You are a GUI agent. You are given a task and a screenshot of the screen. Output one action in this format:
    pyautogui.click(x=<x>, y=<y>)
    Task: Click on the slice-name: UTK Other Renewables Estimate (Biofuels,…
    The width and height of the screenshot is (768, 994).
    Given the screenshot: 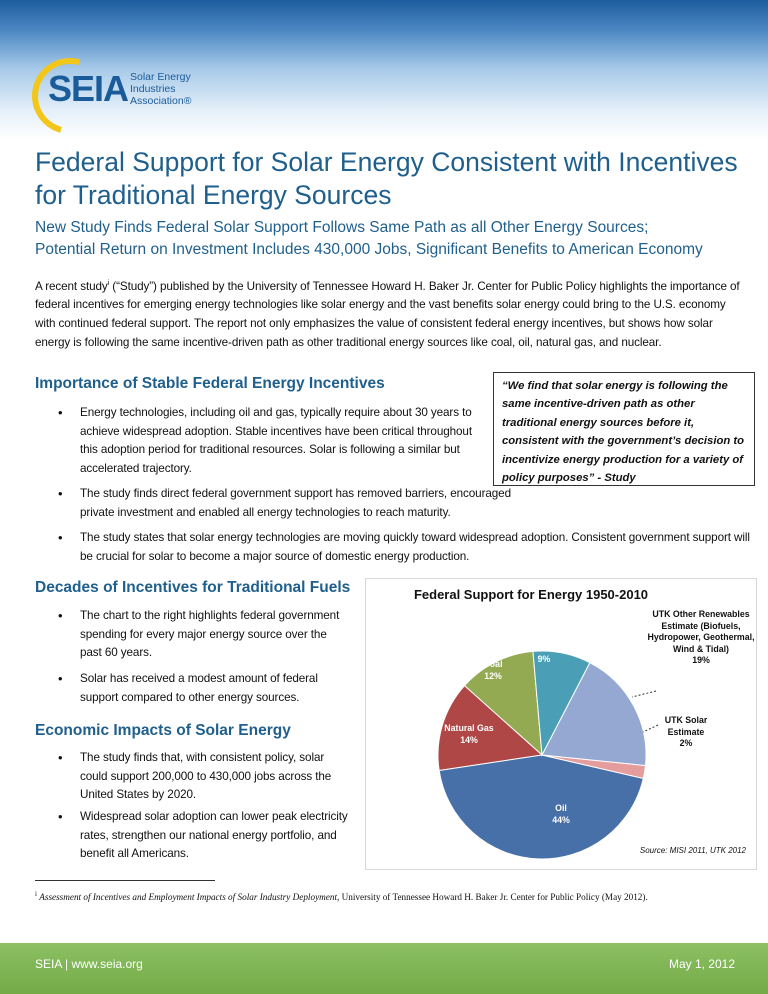 What is the action you would take?
    pyautogui.click(x=701, y=631)
    